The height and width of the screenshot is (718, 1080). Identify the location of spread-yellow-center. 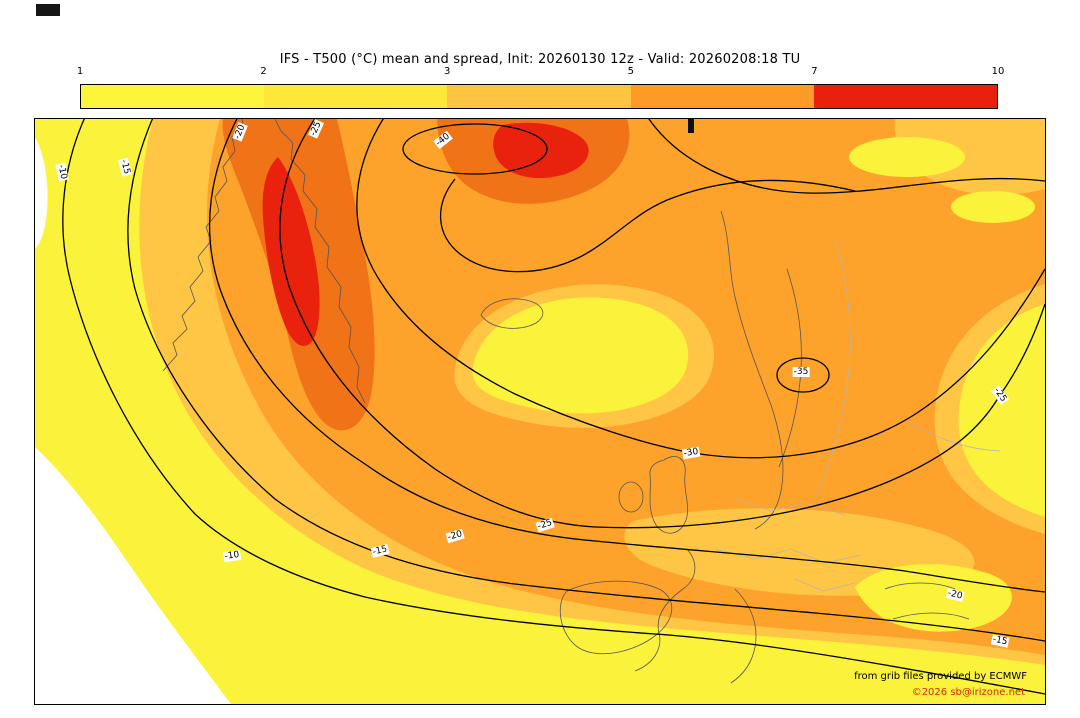
(580, 355).